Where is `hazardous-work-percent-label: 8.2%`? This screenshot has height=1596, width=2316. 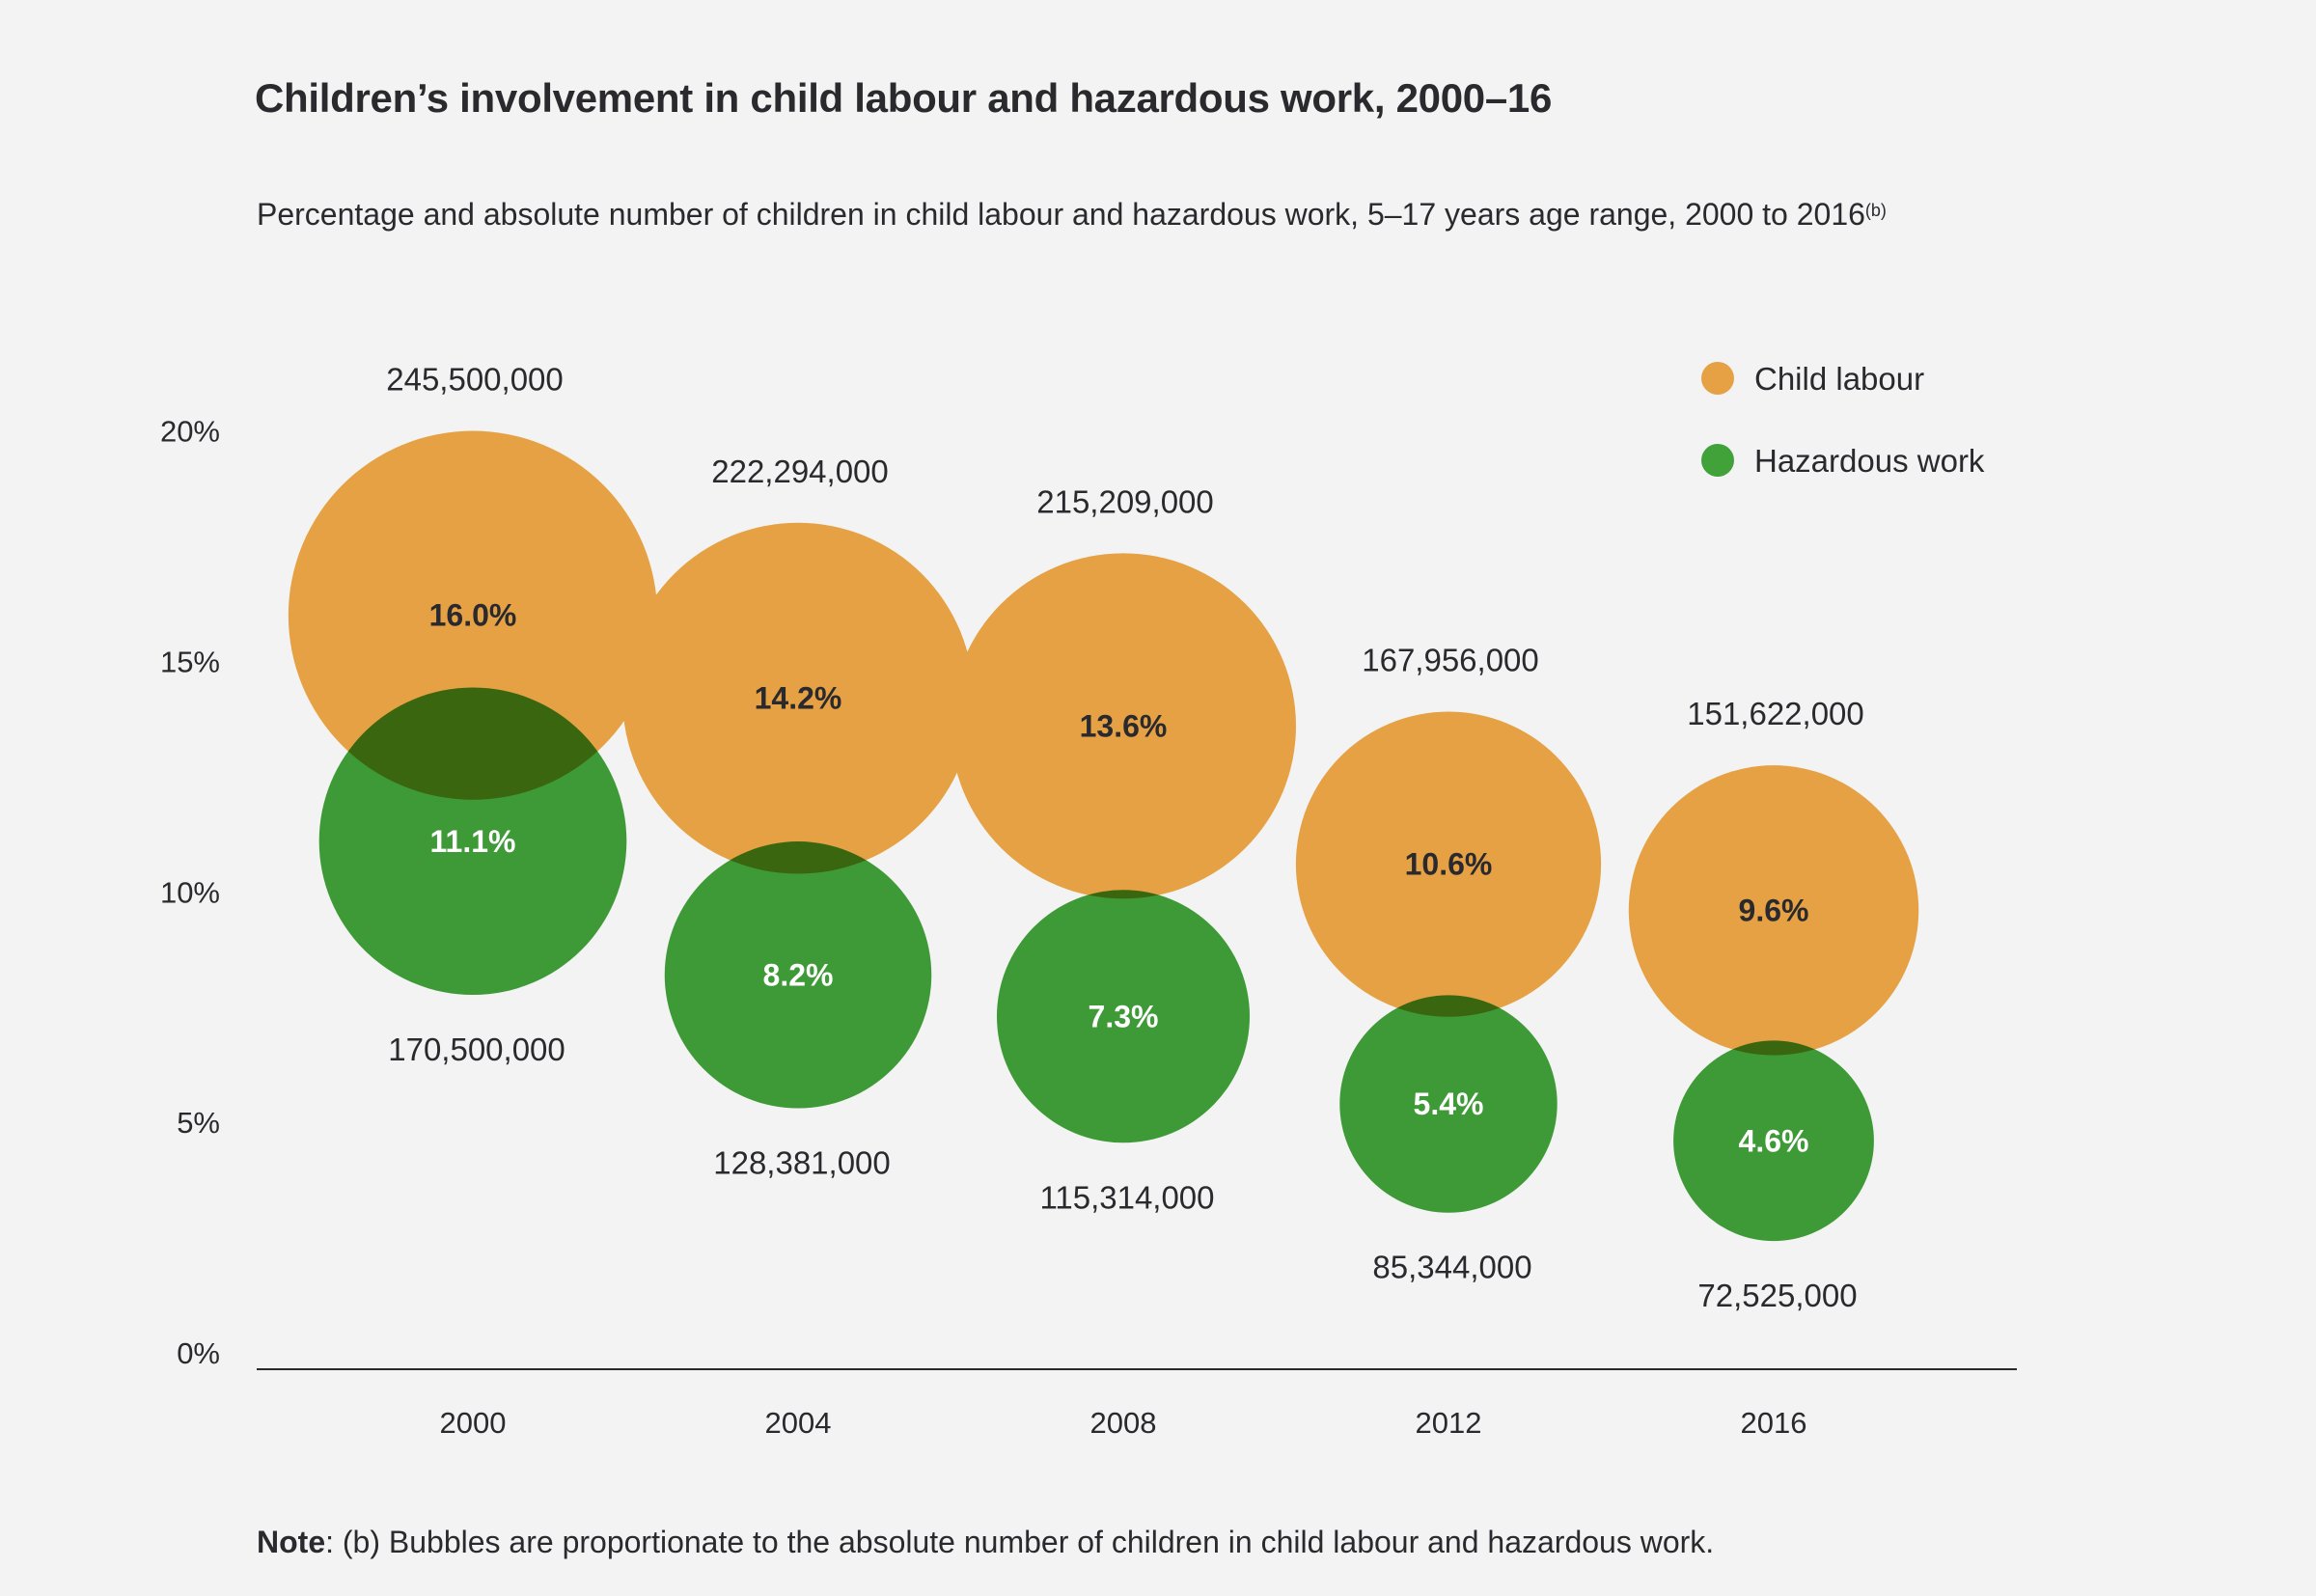
hazardous-work-percent-label: 8.2% is located at coordinates (798, 975).